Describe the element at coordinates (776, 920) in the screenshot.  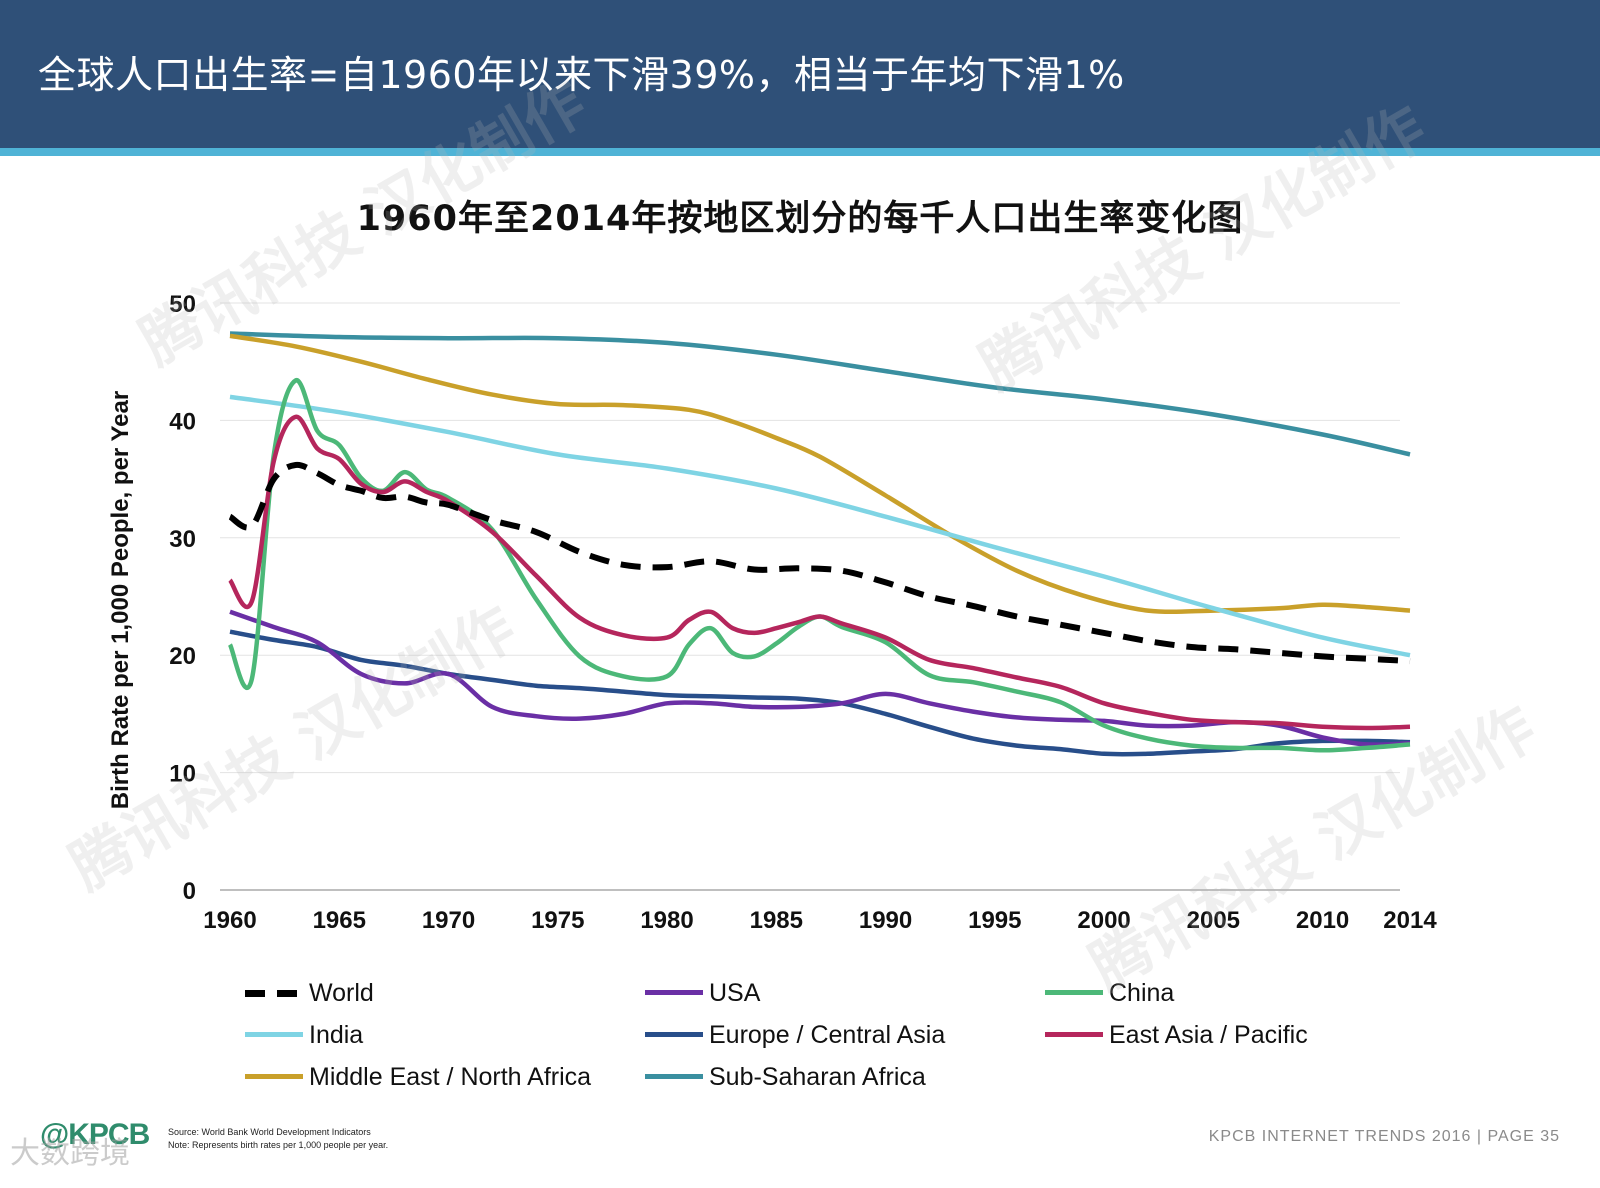
I see `x-tick-label: 1985` at that location.